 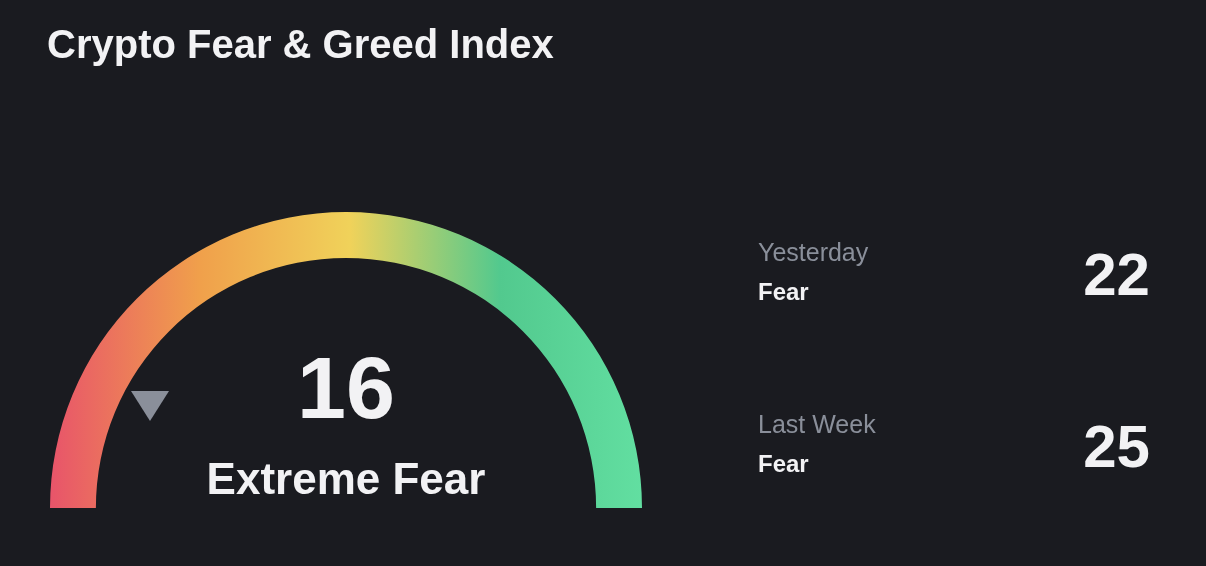 What do you see at coordinates (1116, 447) in the screenshot?
I see `data-label: 25` at bounding box center [1116, 447].